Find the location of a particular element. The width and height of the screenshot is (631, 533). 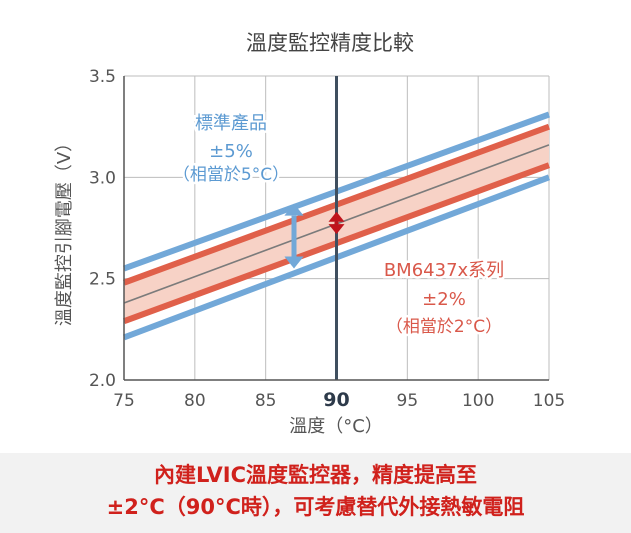

bm6437x-annotation-line: ±2% is located at coordinates (444, 299).